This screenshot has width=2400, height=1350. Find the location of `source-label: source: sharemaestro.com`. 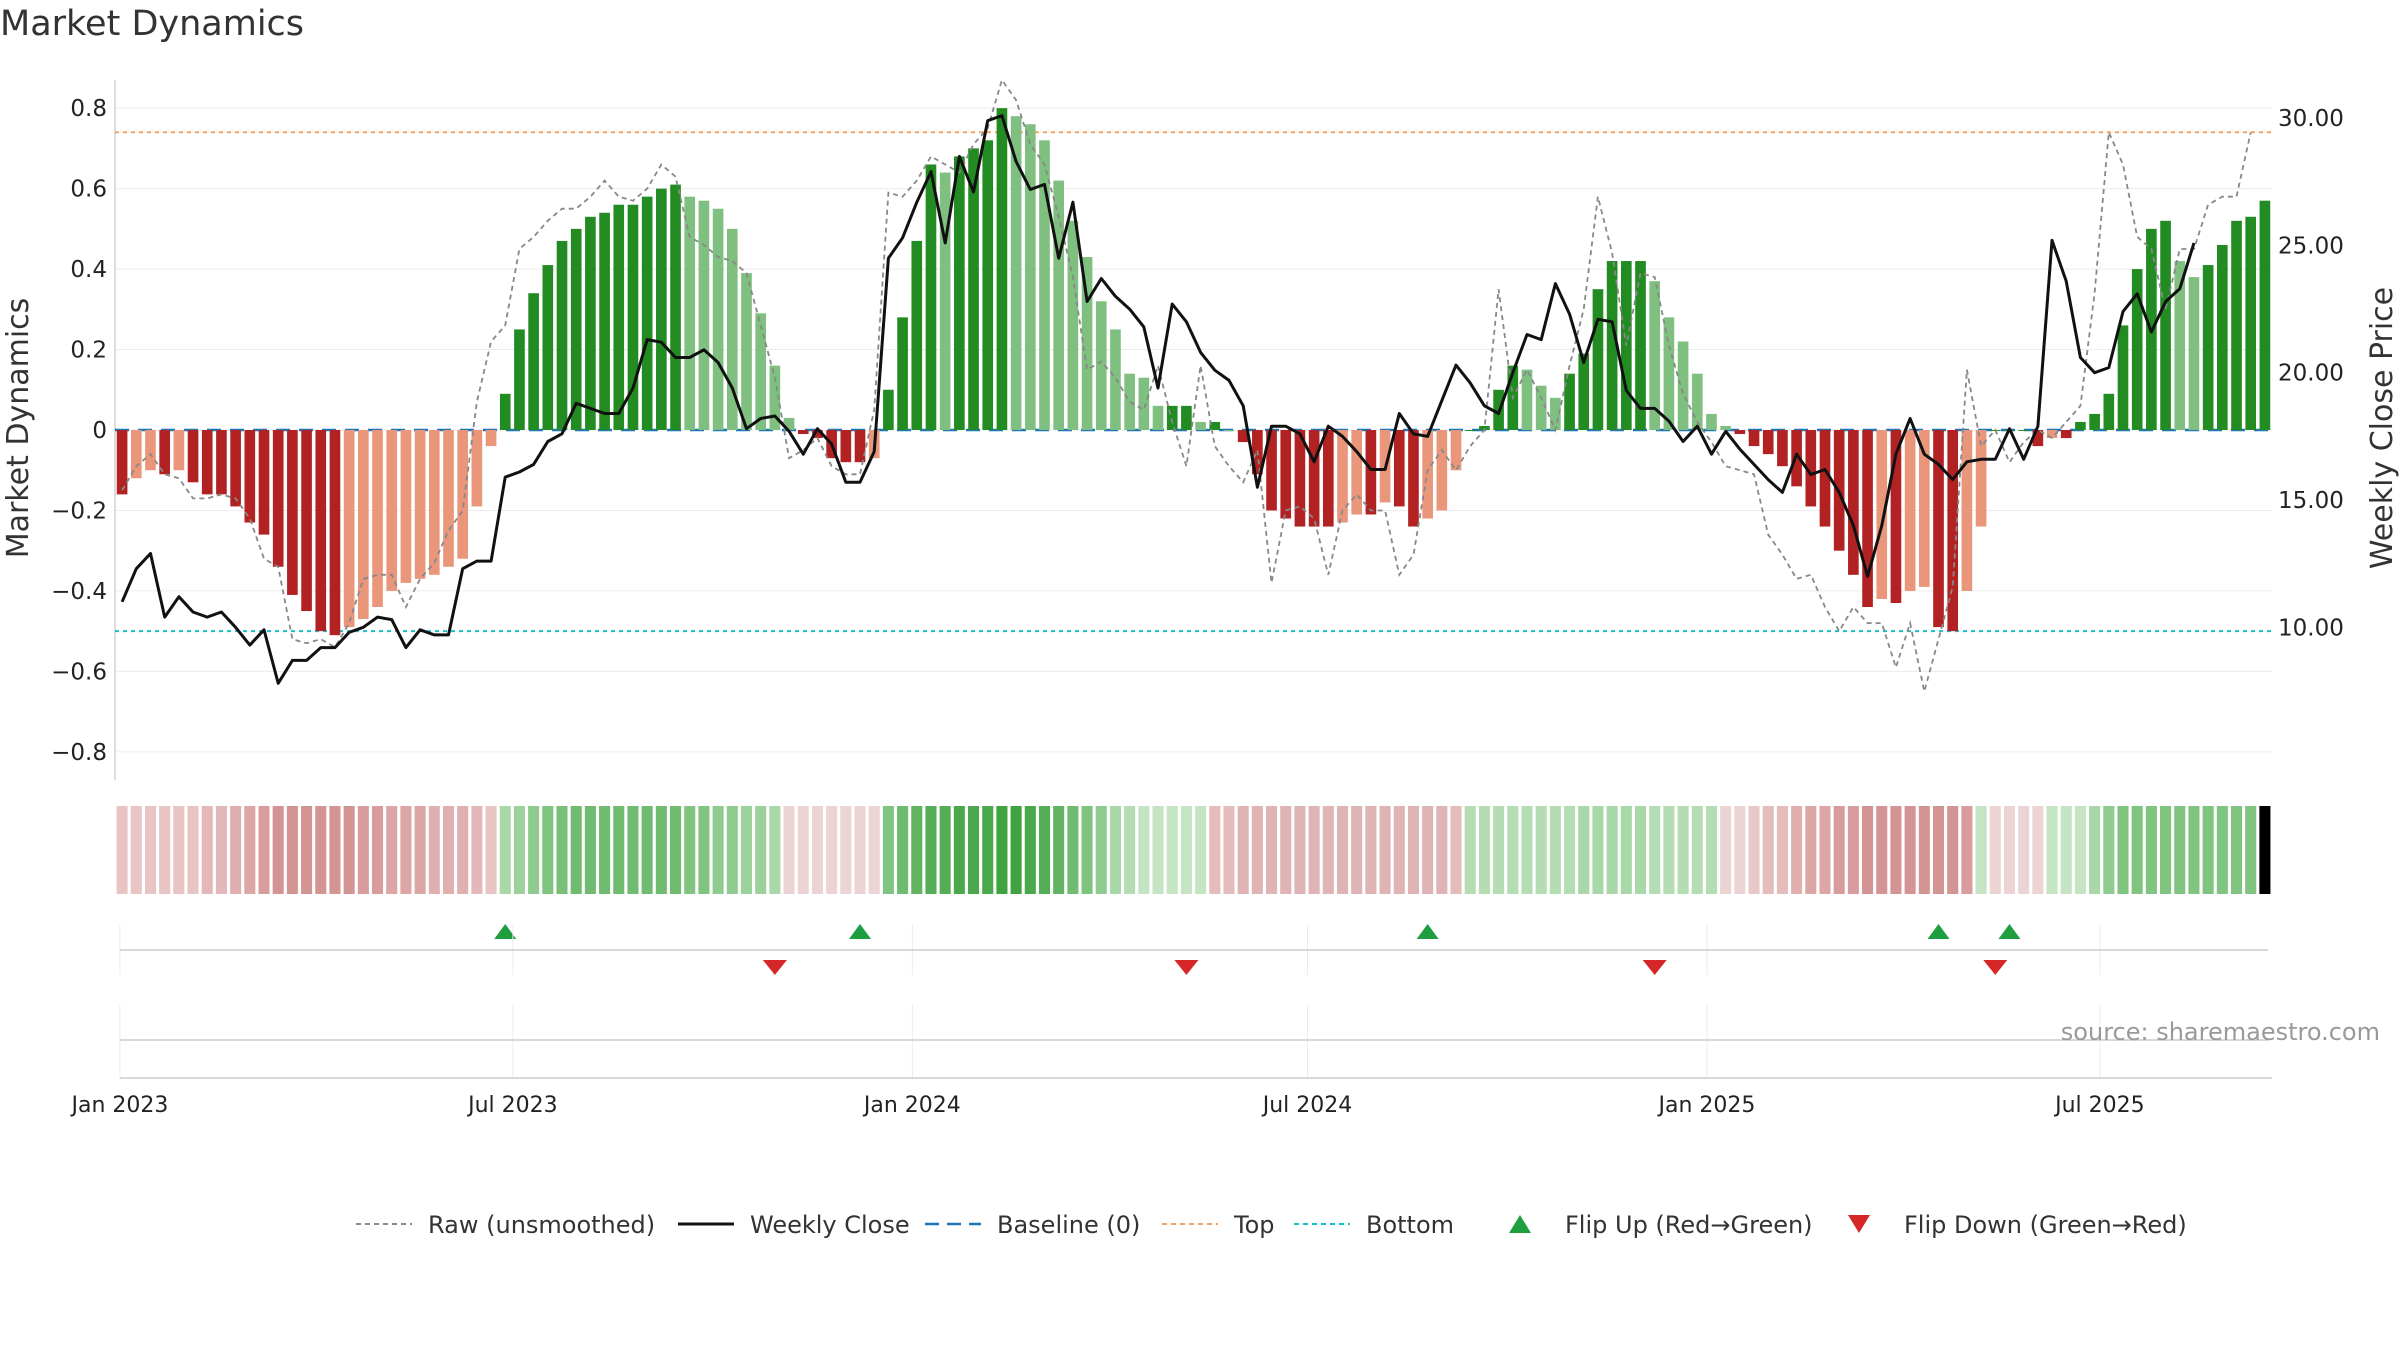

source-label: source: sharemaestro.com is located at coordinates (2220, 1032).